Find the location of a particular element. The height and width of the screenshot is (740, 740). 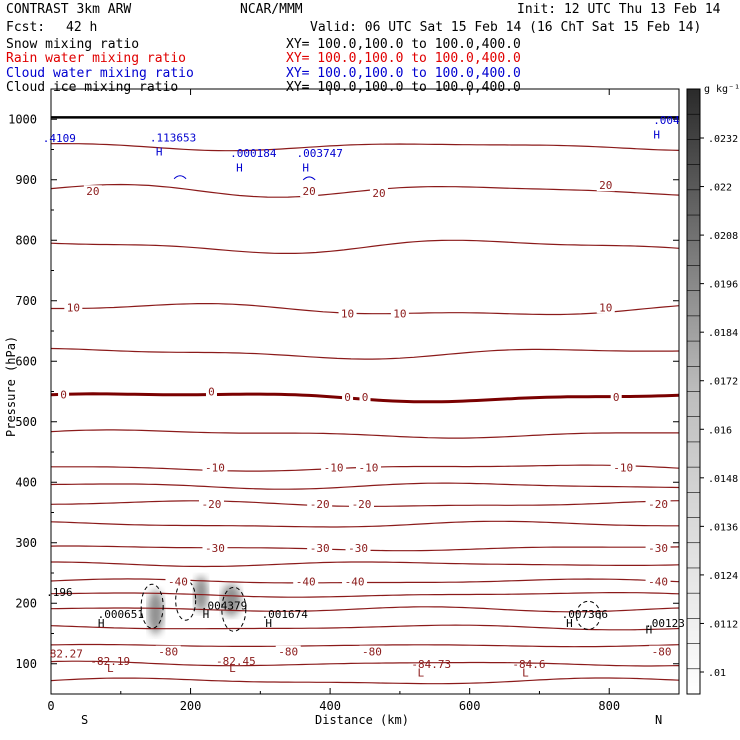

field-rain-xy: XY= 100.0,100.0 to 100.0,400.0 is located at coordinates (403, 58).